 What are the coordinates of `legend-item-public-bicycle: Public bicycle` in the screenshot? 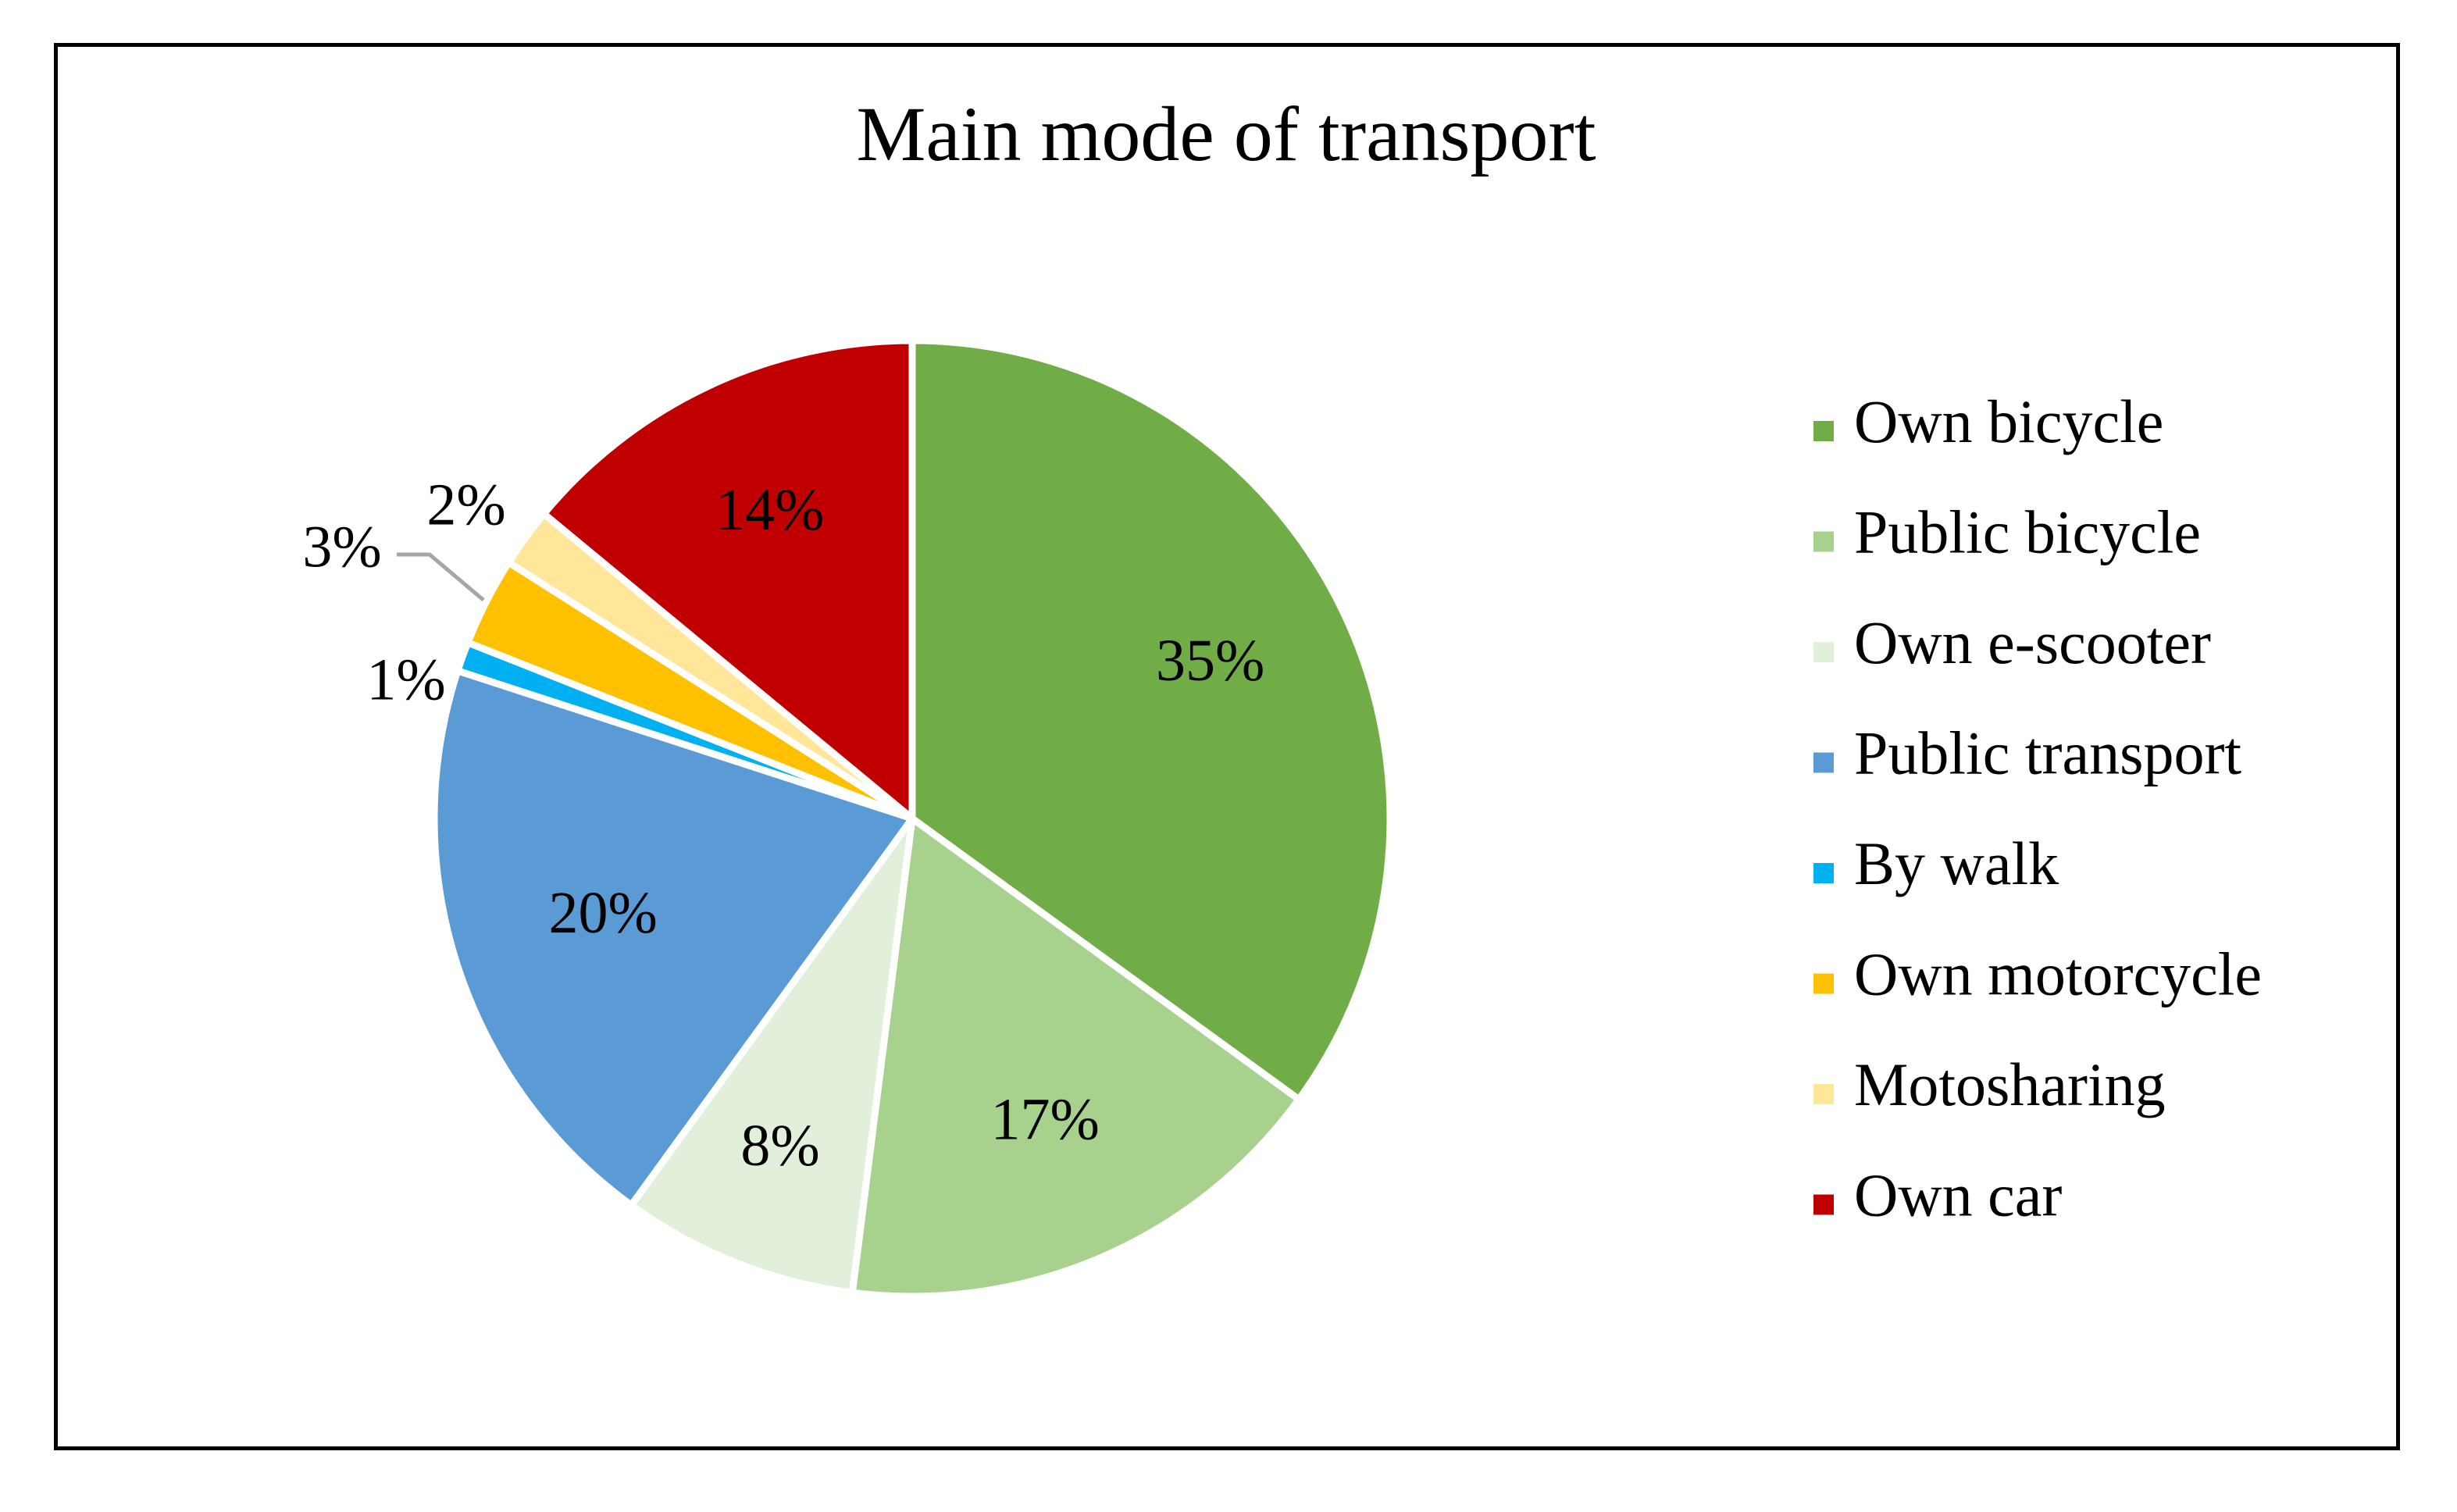 It's located at (2007, 531).